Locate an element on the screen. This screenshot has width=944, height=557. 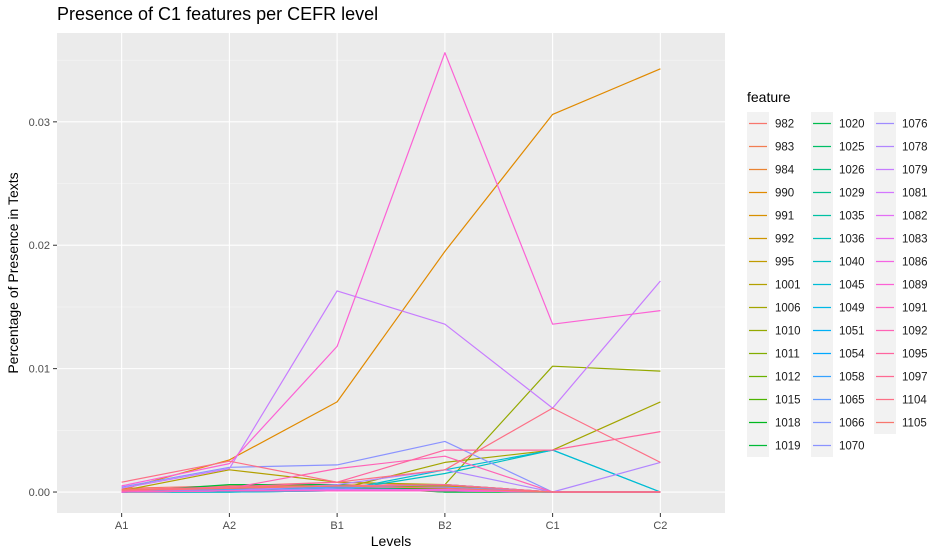
legend-item: 1104 is located at coordinates (900, 399).